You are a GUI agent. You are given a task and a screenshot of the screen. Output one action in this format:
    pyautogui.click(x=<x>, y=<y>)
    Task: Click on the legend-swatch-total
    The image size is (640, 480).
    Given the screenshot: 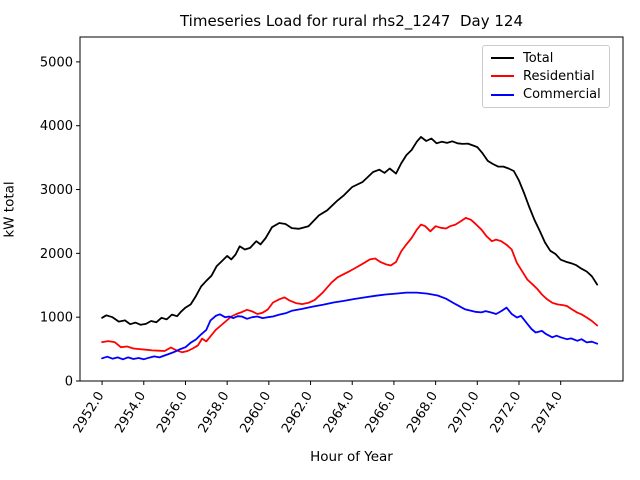 What is the action you would take?
    pyautogui.click(x=502, y=58)
    